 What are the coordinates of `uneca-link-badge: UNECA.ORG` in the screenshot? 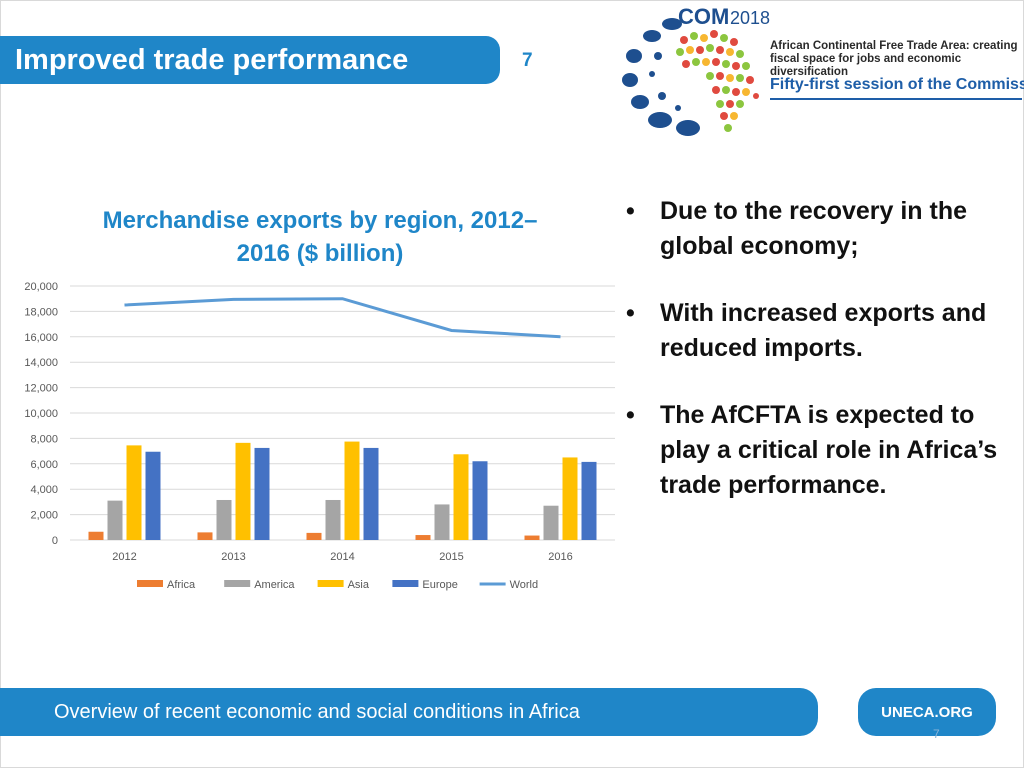 It's located at (927, 712).